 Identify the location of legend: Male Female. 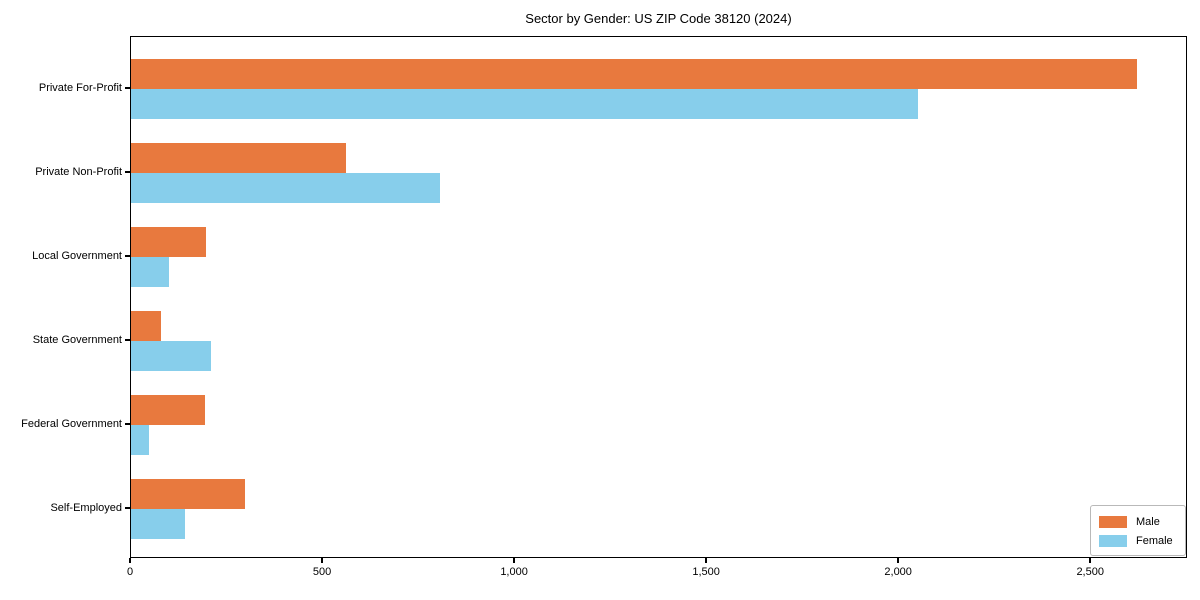
(1138, 530).